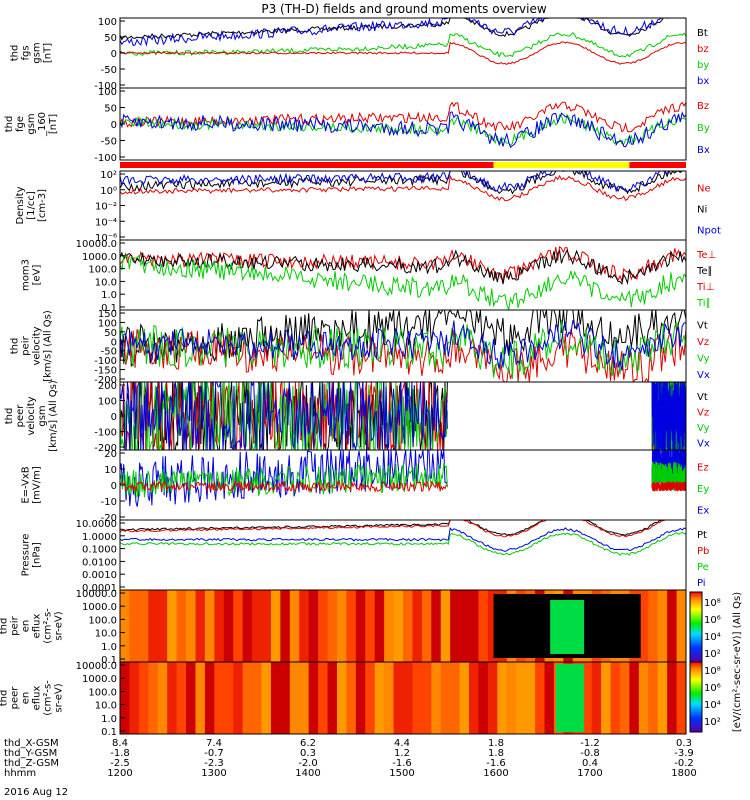 The height and width of the screenshot is (800, 750). What do you see at coordinates (683, 773) in the screenshot?
I see `x-tick-value: 1800` at bounding box center [683, 773].